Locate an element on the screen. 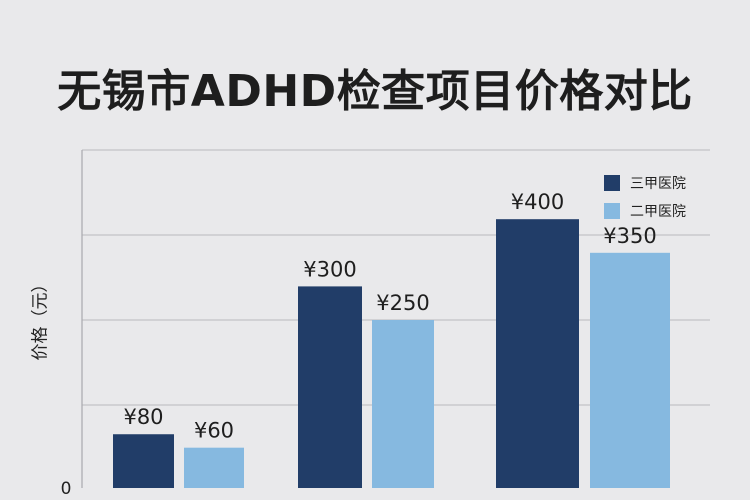  bar-series1-group3 is located at coordinates (537, 353).